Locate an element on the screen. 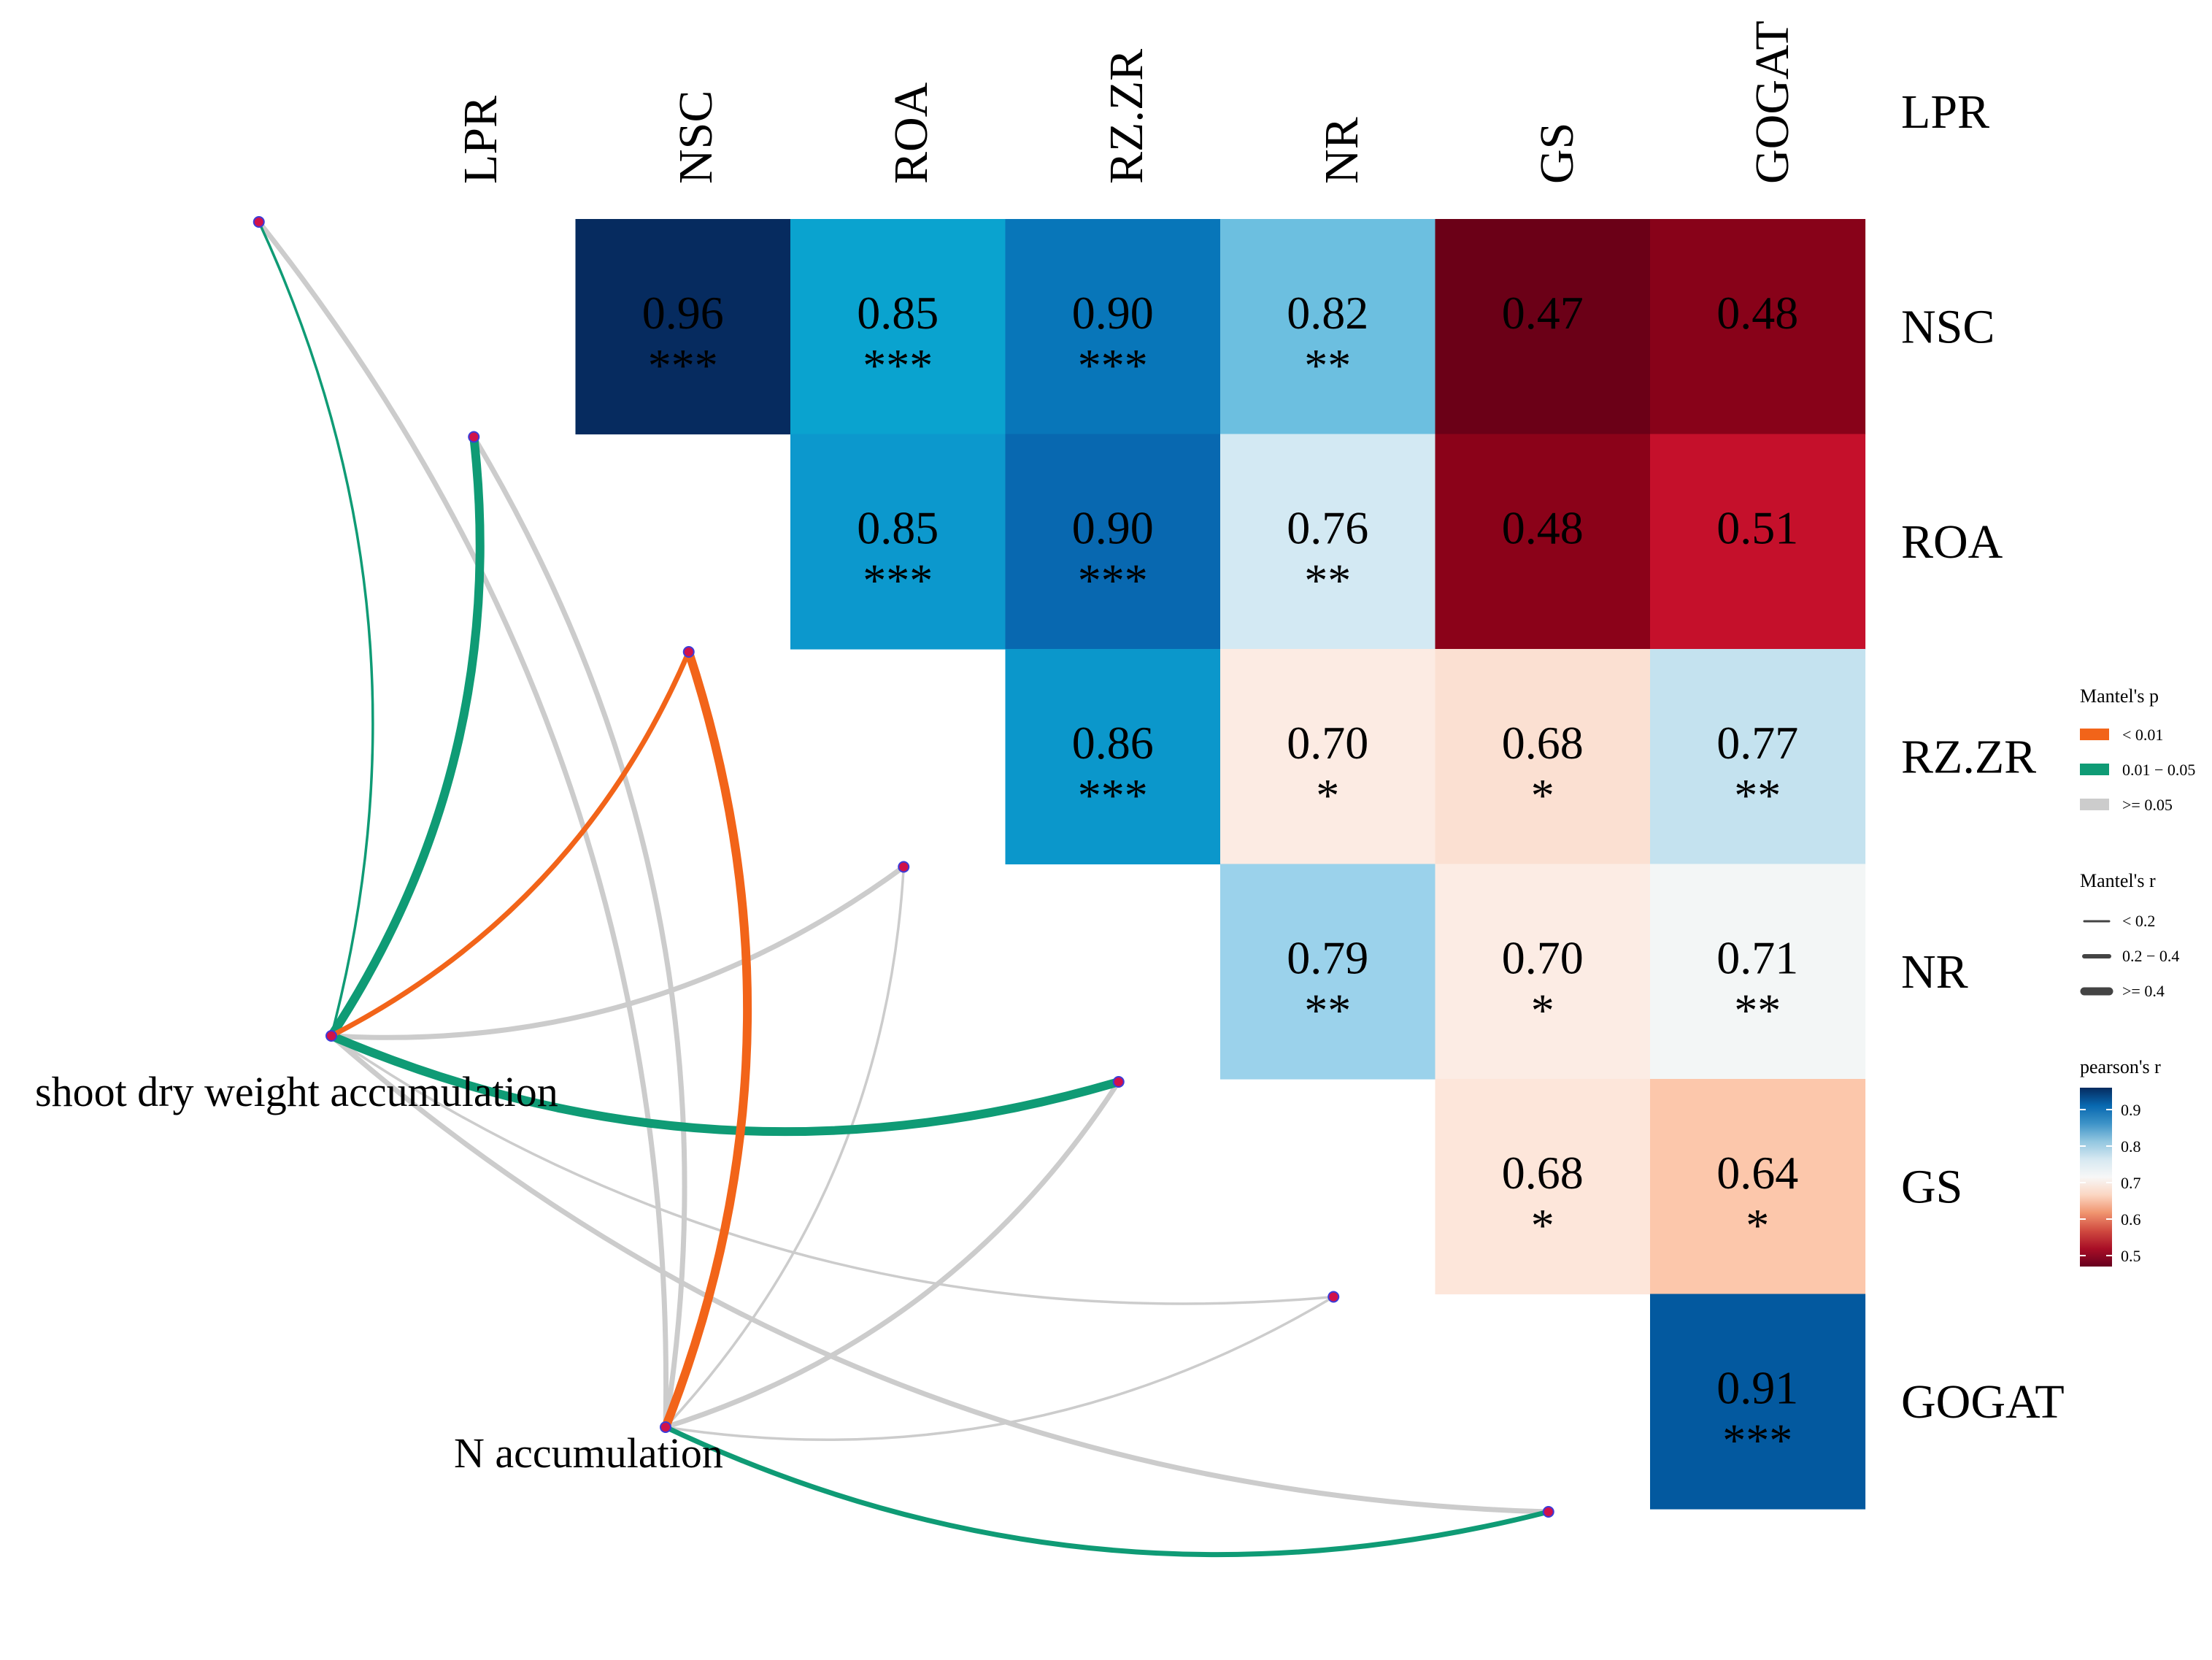 Image resolution: width=2212 pixels, height=1660 pixels. cell-lpr-gogat is located at coordinates (1758, 327).